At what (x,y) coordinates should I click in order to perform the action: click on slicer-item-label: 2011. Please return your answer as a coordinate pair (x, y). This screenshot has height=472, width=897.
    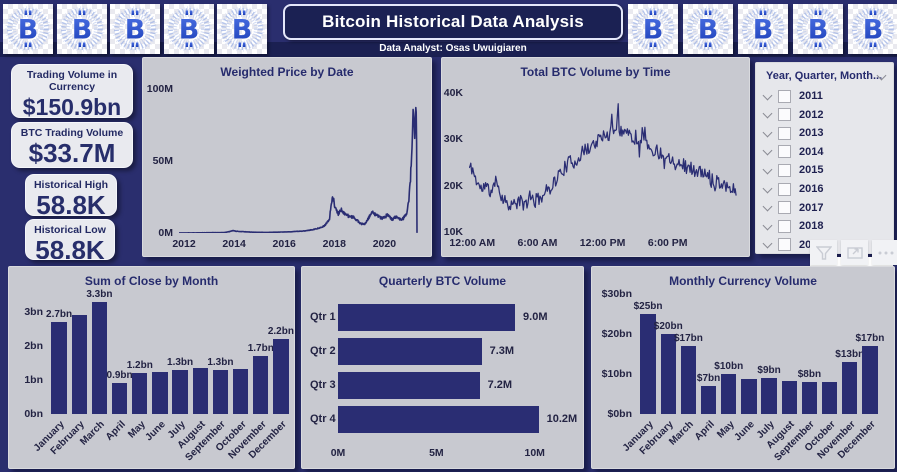
    Looking at the image, I should click on (811, 96).